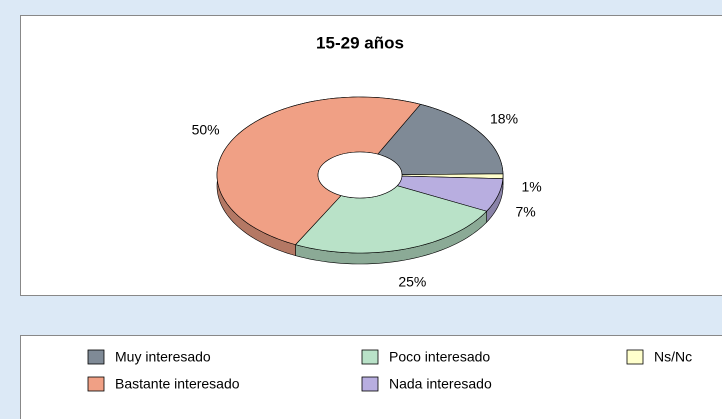 This screenshot has height=419, width=722. What do you see at coordinates (673, 357) in the screenshot?
I see `legend-label: Ns/Nc` at bounding box center [673, 357].